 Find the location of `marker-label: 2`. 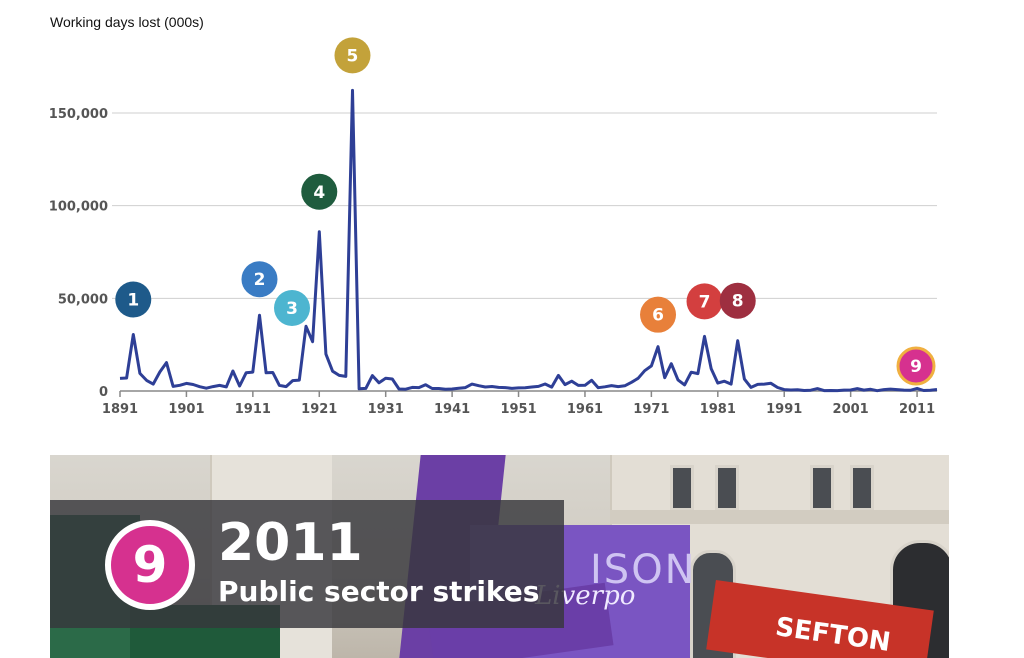

marker-label: 2 is located at coordinates (260, 280).